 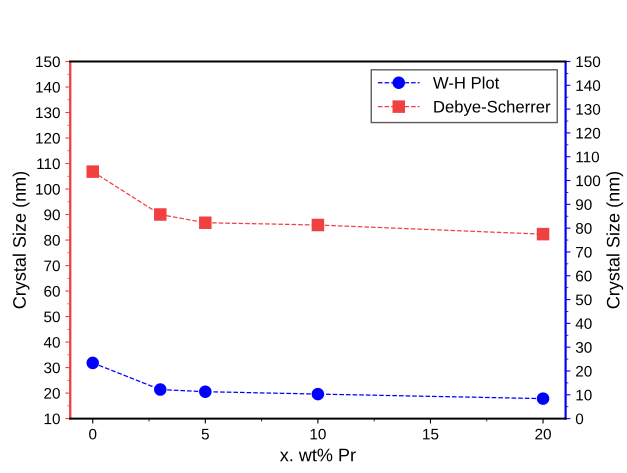 What do you see at coordinates (318, 455) in the screenshot?
I see `x-axis-title: x. wt% Pr` at bounding box center [318, 455].